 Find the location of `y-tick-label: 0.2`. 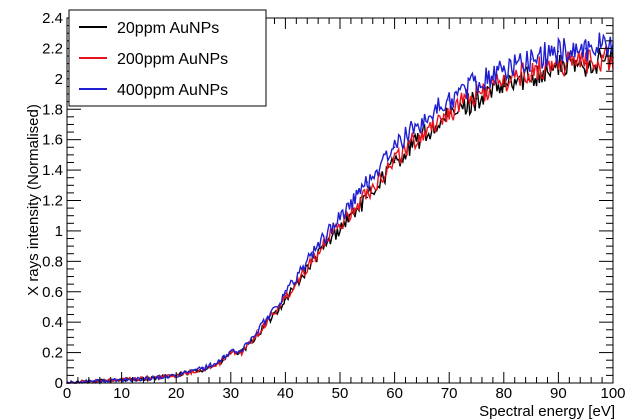

y-tick-label: 0.2 is located at coordinates (52, 353).